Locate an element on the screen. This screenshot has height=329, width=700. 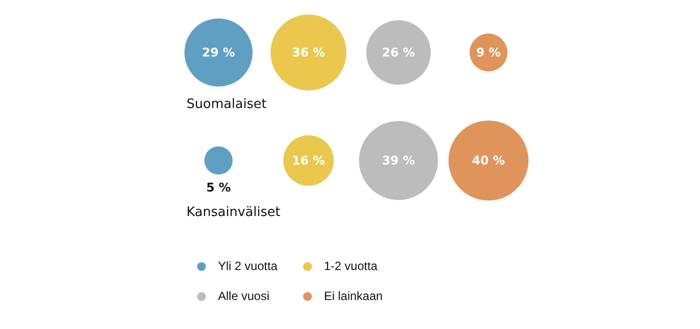
category-label: Suomalaiset is located at coordinates (226, 104).